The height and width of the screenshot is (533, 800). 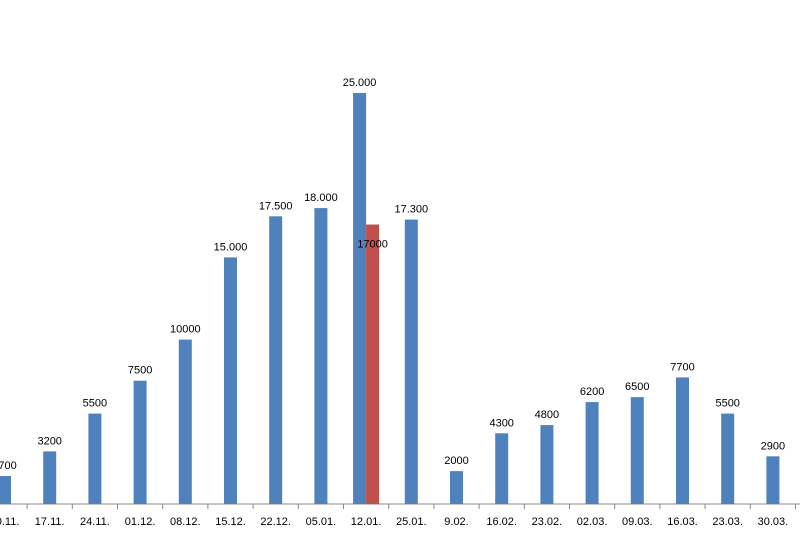 What do you see at coordinates (682, 522) in the screenshot?
I see `x-tick-label: 16.03.` at bounding box center [682, 522].